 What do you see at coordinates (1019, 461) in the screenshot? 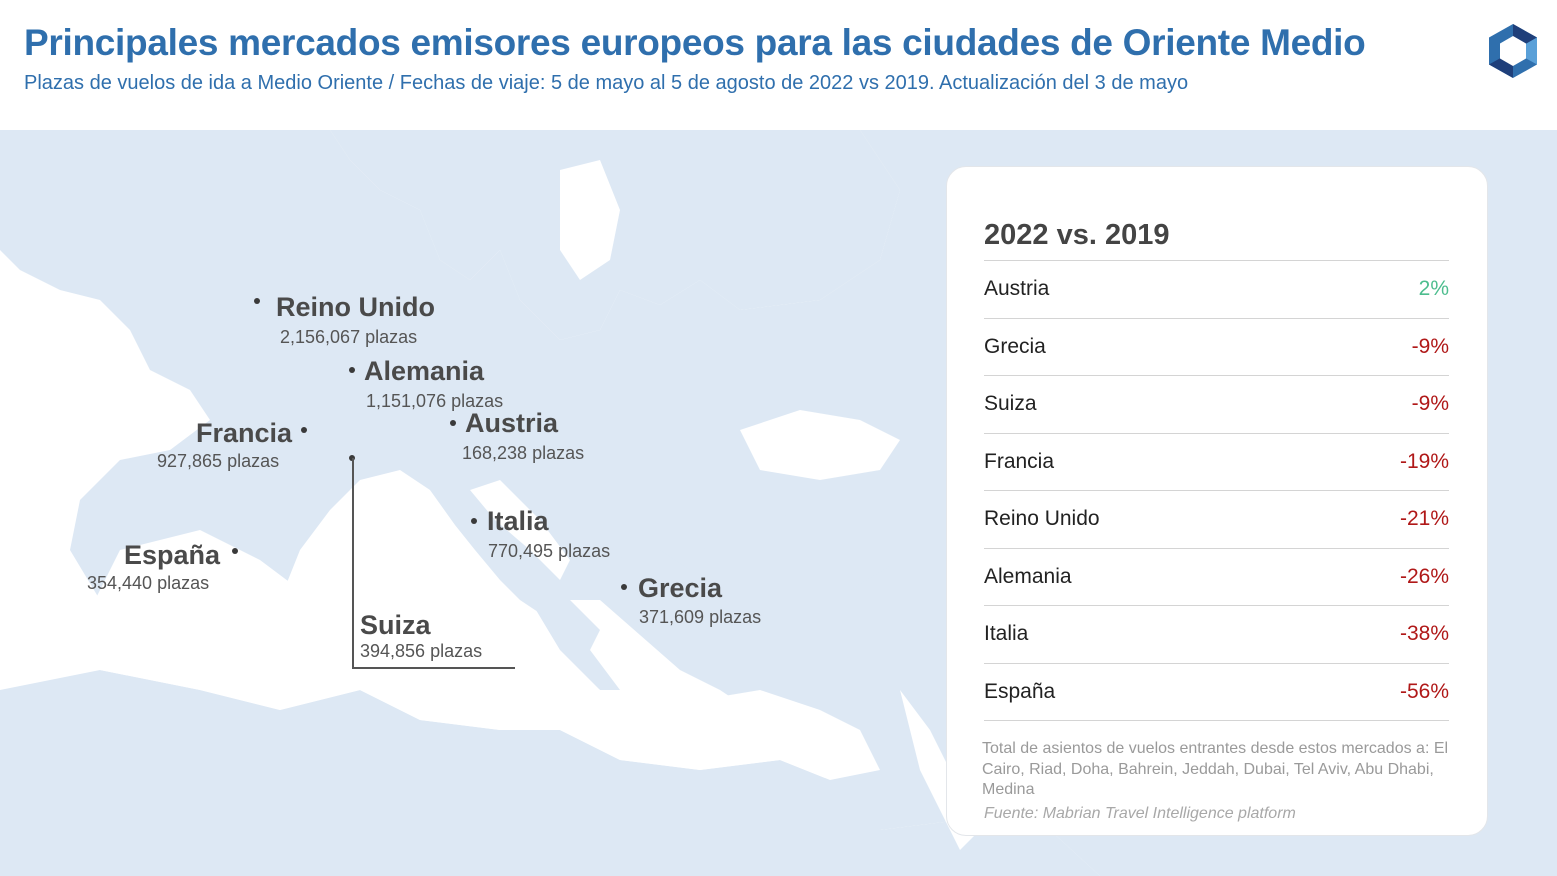
I see `row-country: Francia` at bounding box center [1019, 461].